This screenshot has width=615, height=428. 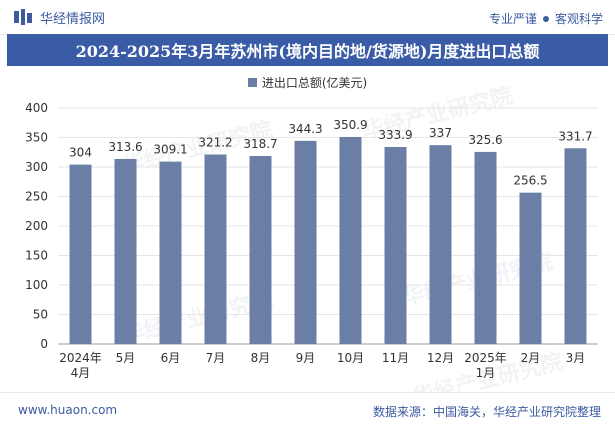 What do you see at coordinates (80, 153) in the screenshot?
I see `data-label: 304` at bounding box center [80, 153].